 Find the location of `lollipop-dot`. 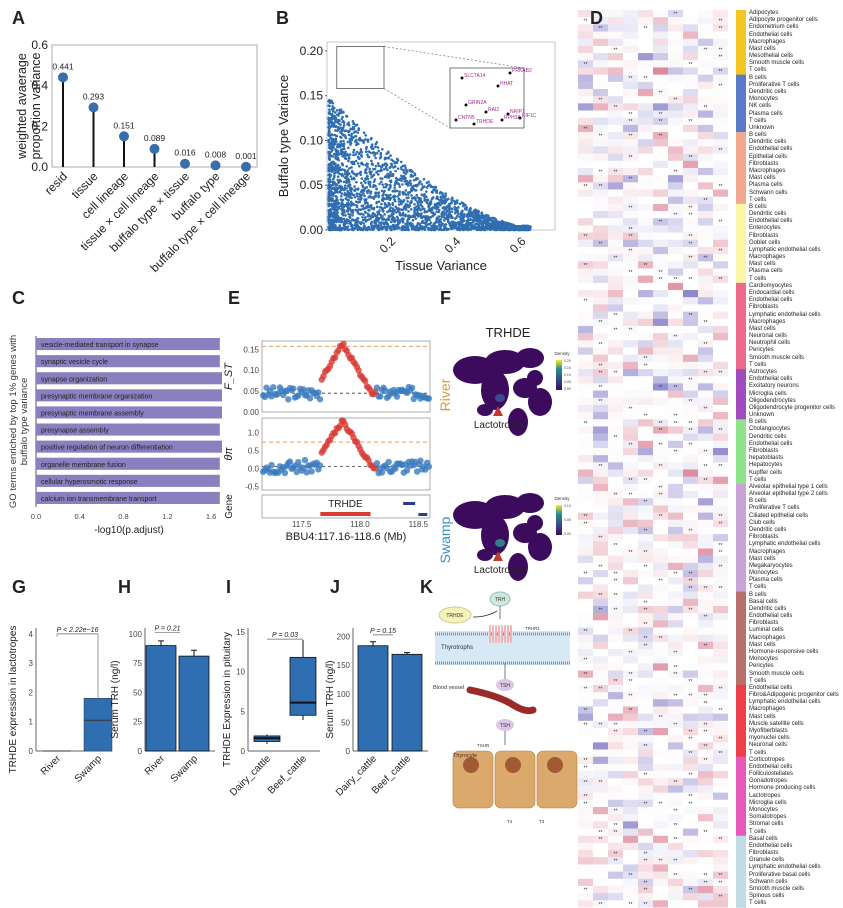

lollipop-dot is located at coordinates (185, 163).